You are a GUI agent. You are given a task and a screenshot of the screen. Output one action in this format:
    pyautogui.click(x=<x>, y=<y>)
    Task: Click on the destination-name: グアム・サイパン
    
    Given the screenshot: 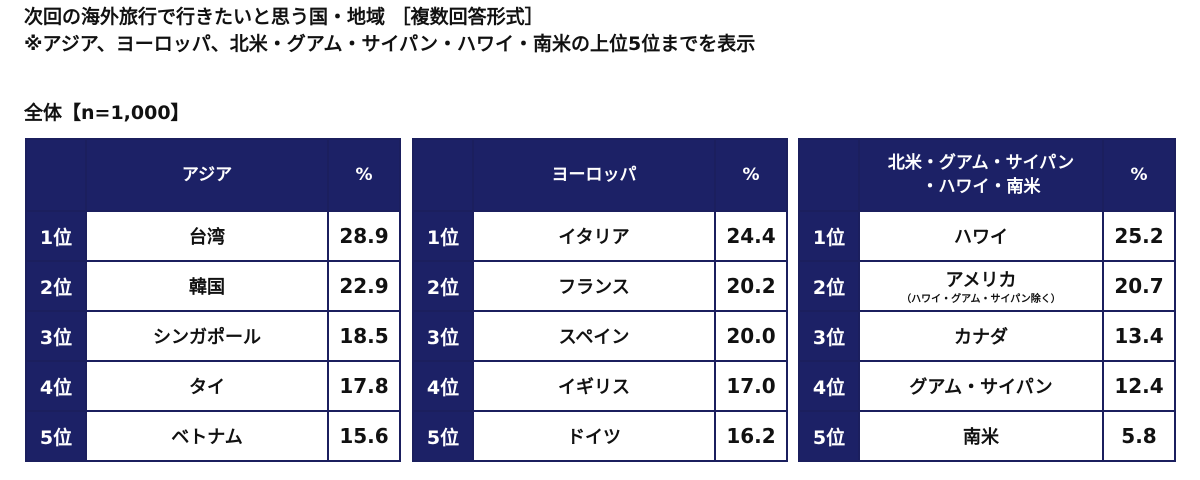 What is the action you would take?
    pyautogui.click(x=981, y=386)
    